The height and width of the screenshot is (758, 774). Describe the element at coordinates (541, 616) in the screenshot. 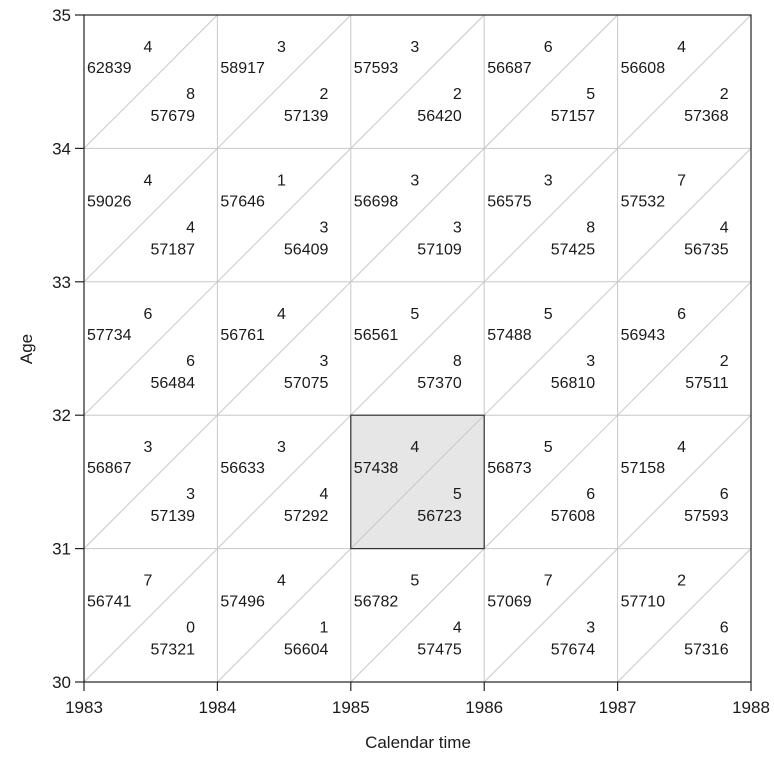

I see `lexis-cell: 7 57069 3 57674` at that location.